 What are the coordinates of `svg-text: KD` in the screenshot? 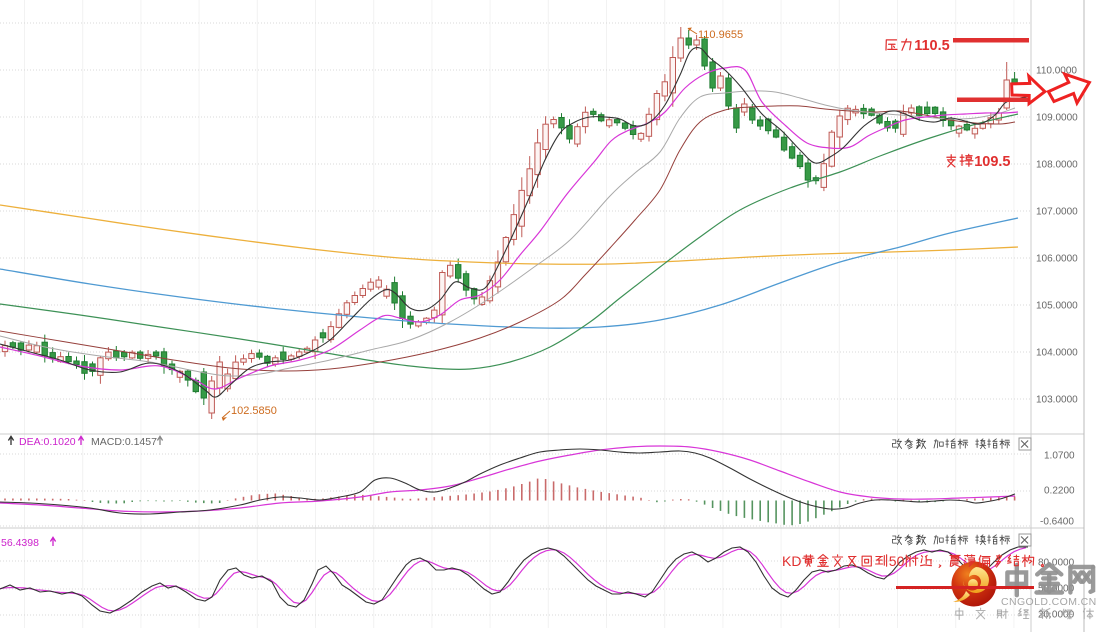 It's located at (791, 561).